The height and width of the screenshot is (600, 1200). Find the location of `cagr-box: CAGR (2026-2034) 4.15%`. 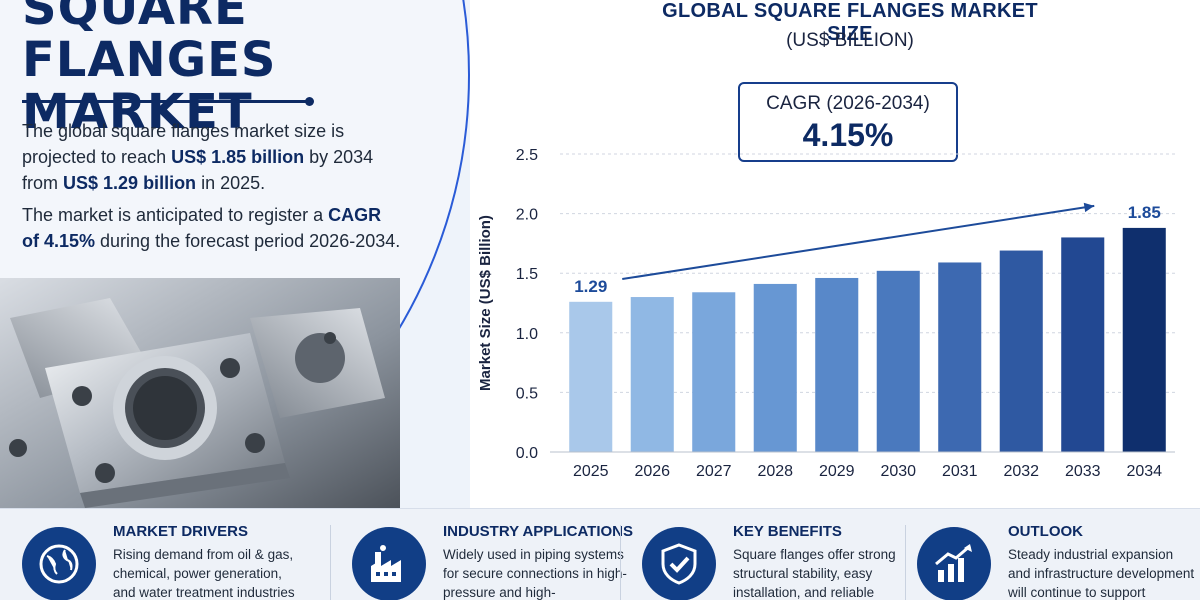

cagr-box: CAGR (2026-2034) 4.15% is located at coordinates (848, 122).